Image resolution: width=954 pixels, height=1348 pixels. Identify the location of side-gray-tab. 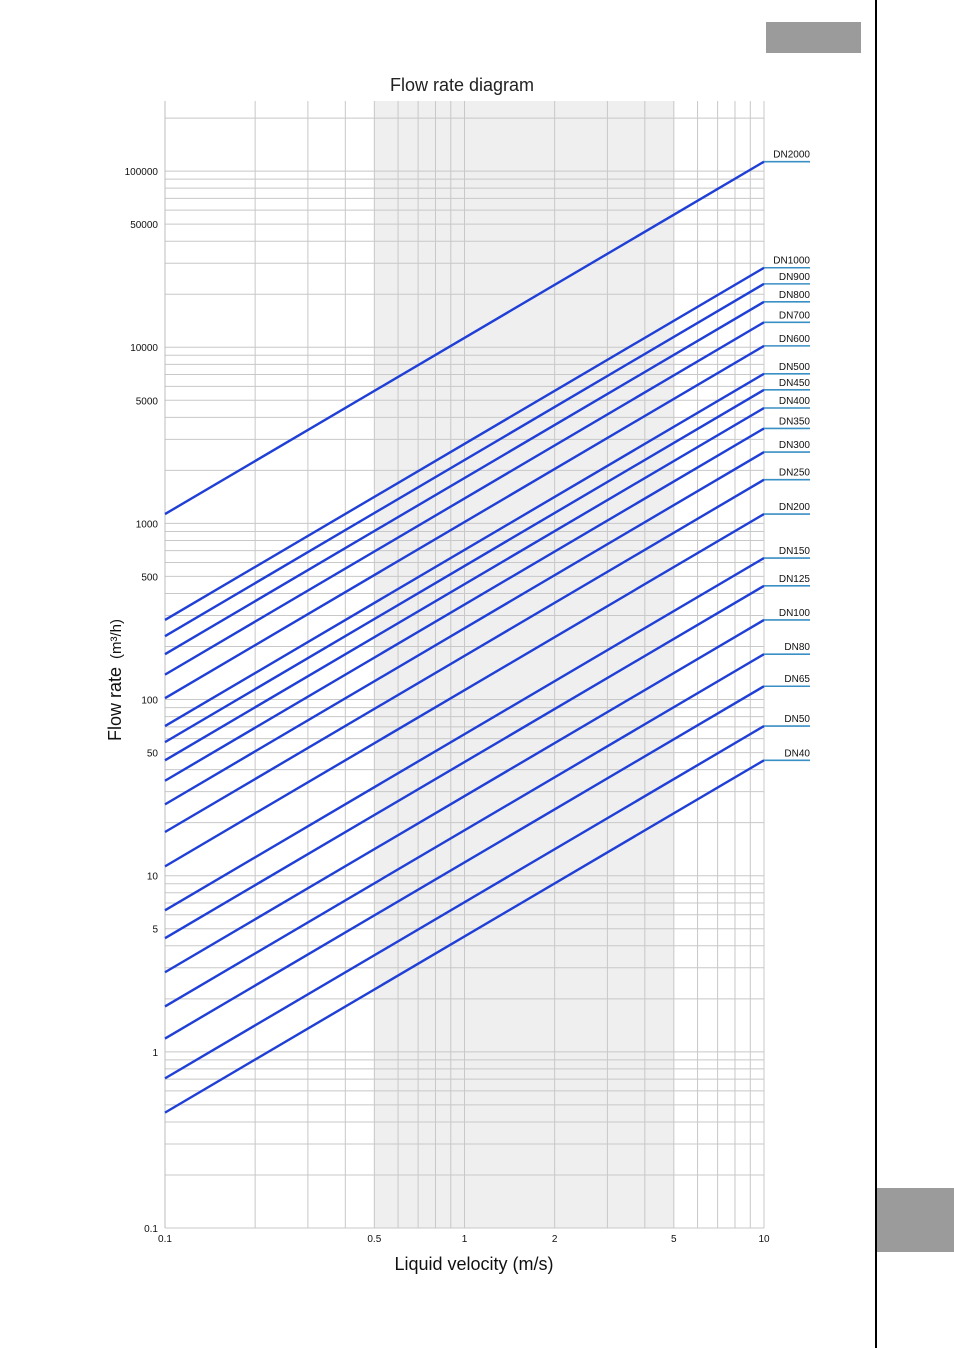
(915, 1220).